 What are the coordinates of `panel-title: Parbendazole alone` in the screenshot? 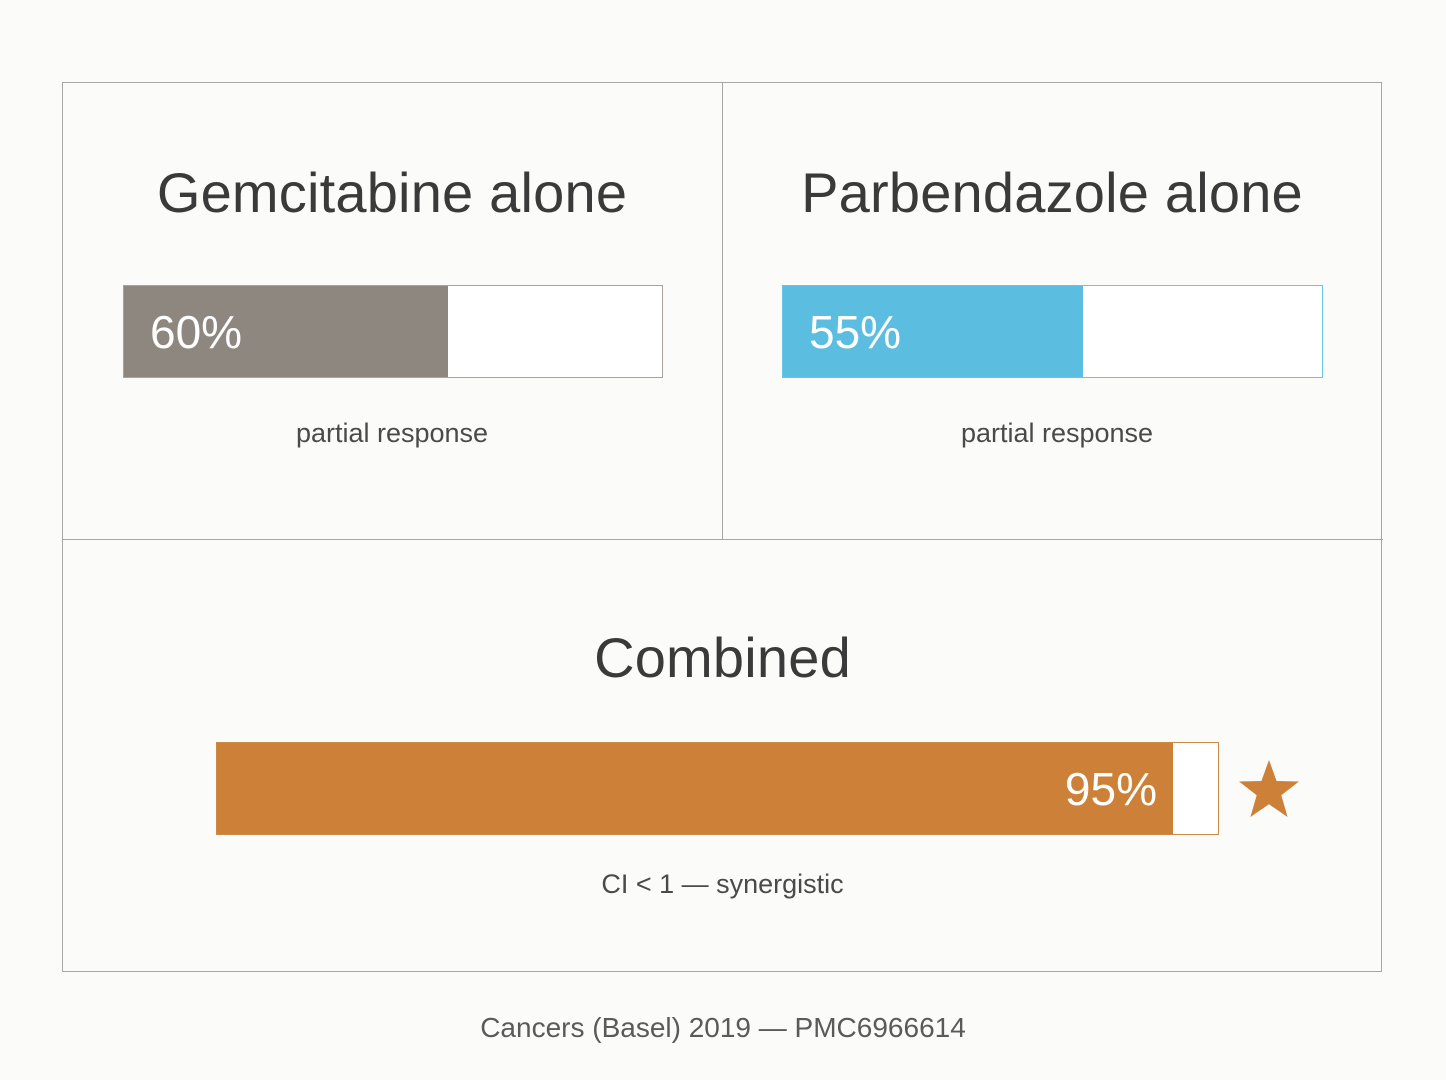 It's located at (1052, 192).